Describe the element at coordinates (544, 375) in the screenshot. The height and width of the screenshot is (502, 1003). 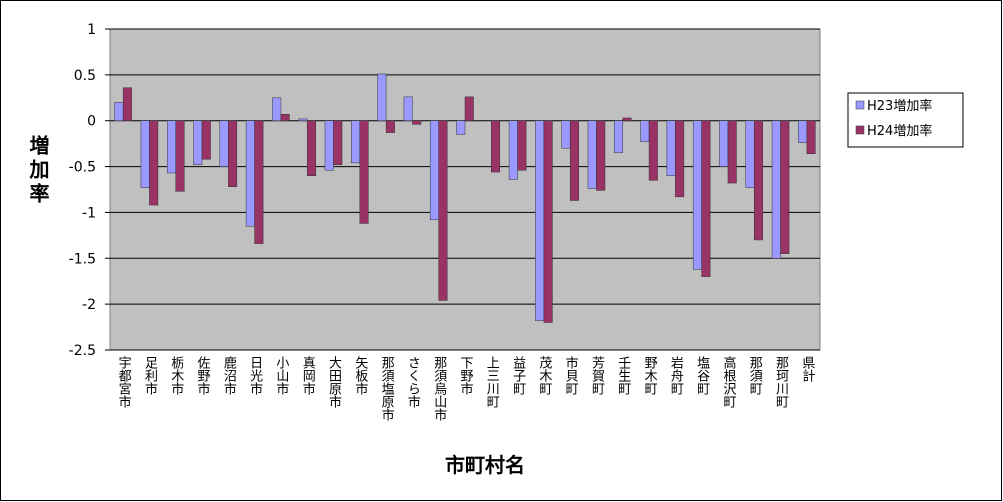
I see `x-tick-label: 茂木町` at that location.